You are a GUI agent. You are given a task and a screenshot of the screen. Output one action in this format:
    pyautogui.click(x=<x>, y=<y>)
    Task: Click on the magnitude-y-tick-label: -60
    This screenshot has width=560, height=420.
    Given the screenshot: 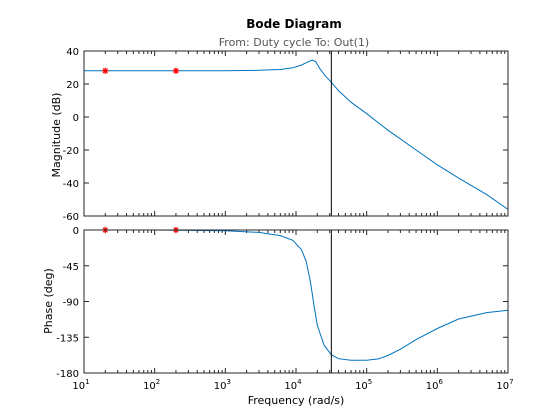 What is the action you would take?
    pyautogui.click(x=71, y=217)
    